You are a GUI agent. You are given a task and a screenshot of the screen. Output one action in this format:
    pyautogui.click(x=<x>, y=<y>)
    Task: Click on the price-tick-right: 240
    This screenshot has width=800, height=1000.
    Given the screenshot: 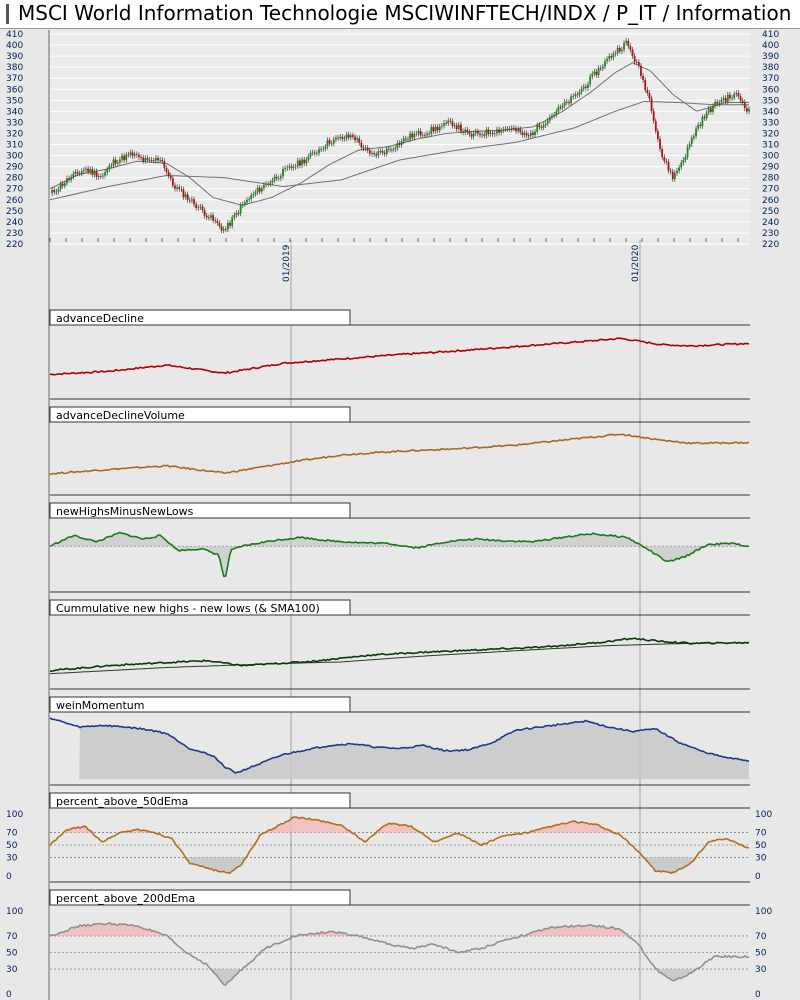 What is the action you would take?
    pyautogui.click(x=770, y=223)
    